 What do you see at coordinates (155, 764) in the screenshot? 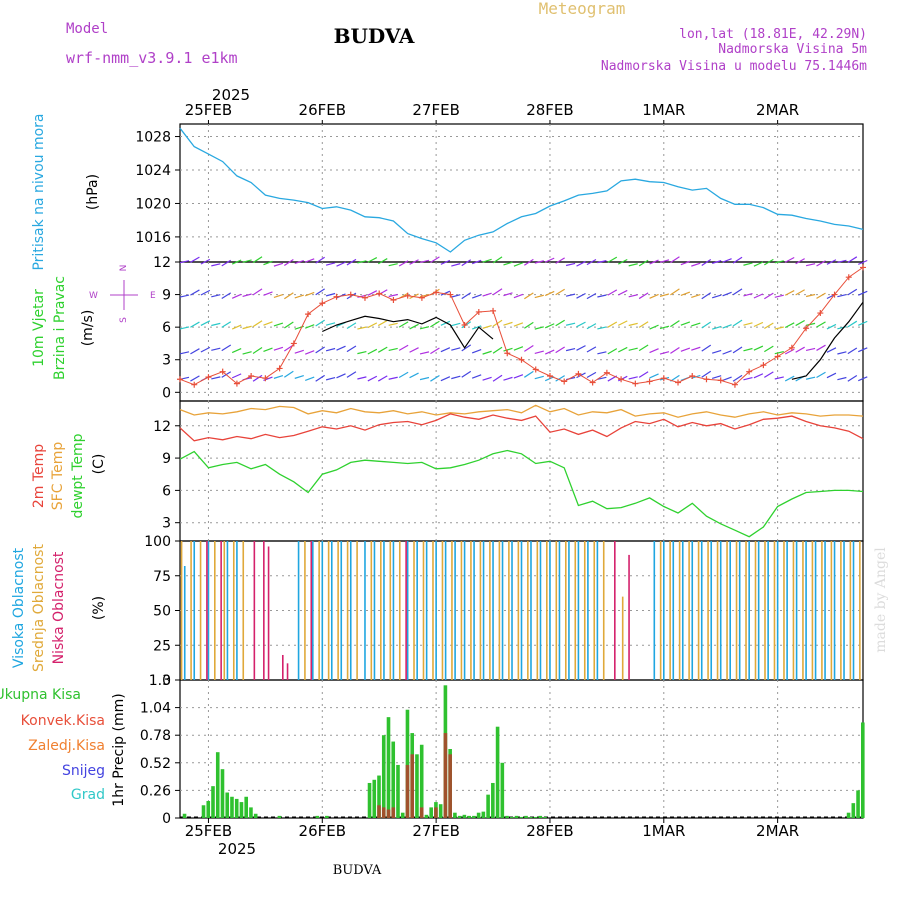
I see `y-tick-label: 0.52` at bounding box center [155, 764].